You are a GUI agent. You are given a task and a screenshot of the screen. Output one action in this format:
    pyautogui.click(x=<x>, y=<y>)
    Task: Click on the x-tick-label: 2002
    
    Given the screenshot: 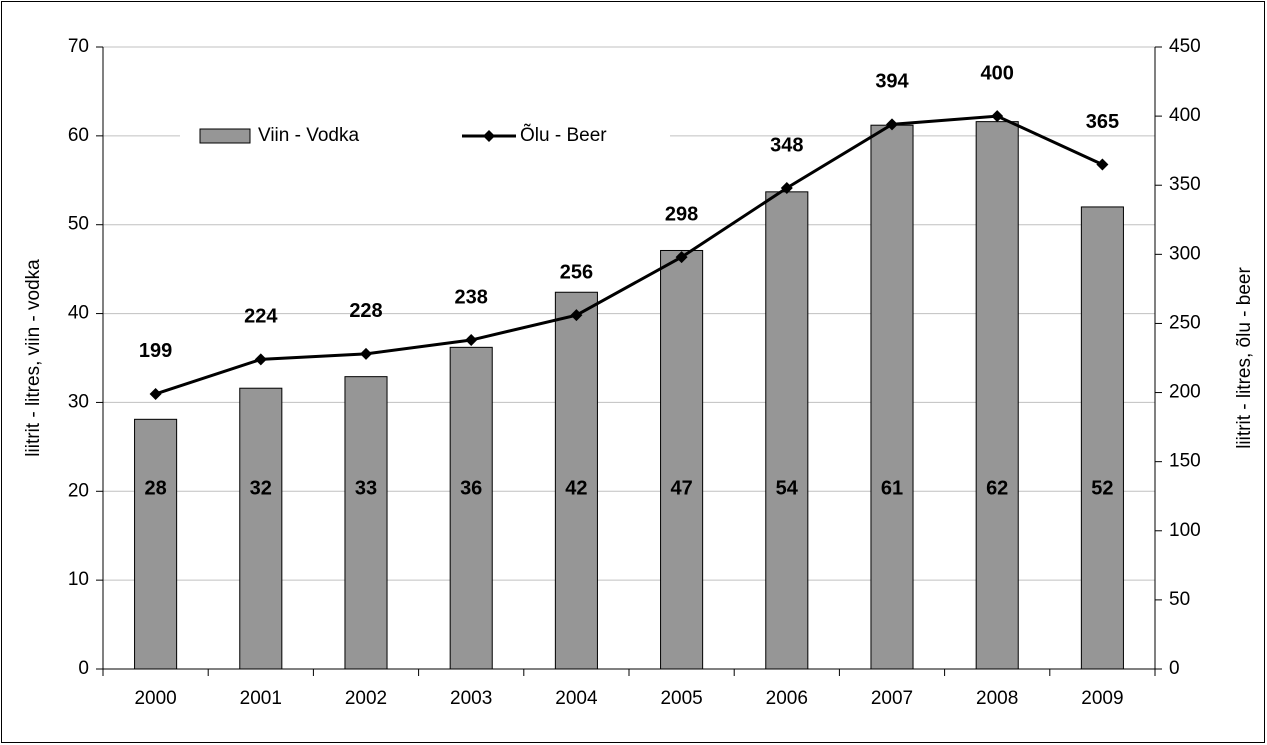 What is the action you would take?
    pyautogui.click(x=366, y=698)
    